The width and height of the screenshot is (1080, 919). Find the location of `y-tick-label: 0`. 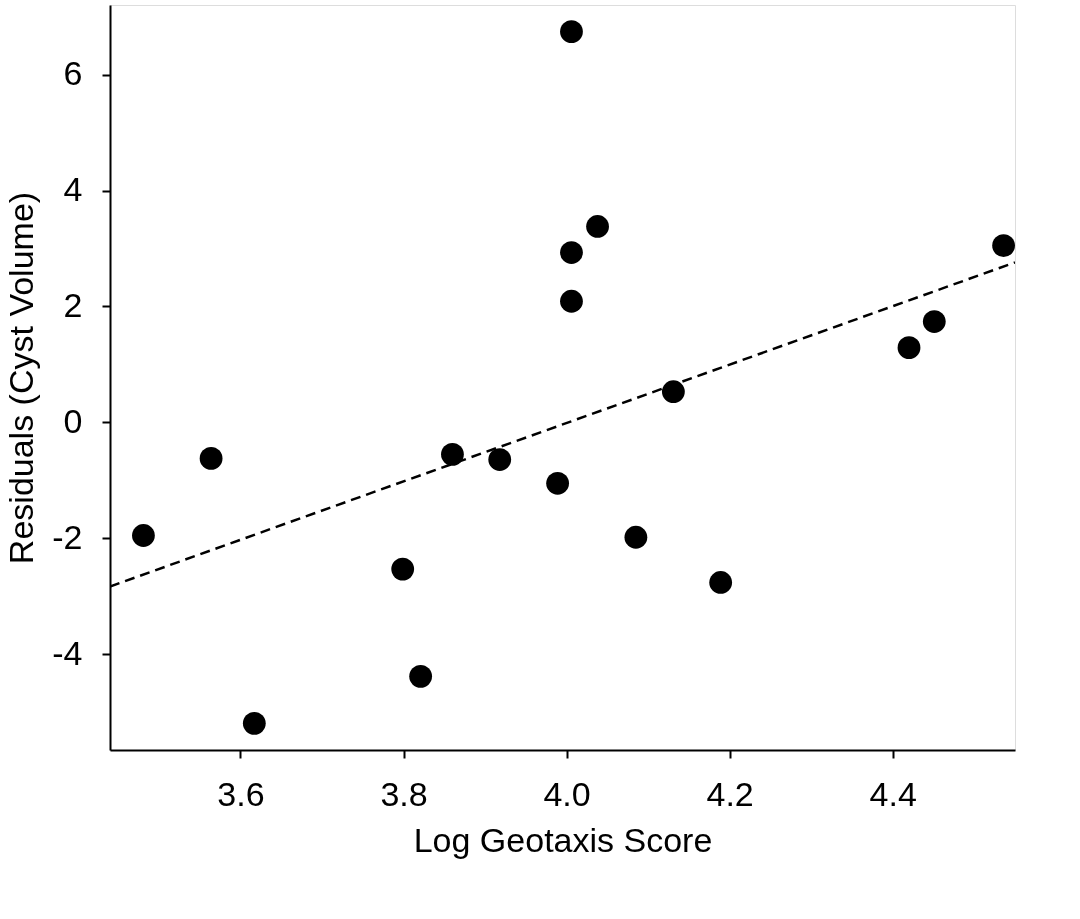

y-tick-label: 0 is located at coordinates (73, 420).